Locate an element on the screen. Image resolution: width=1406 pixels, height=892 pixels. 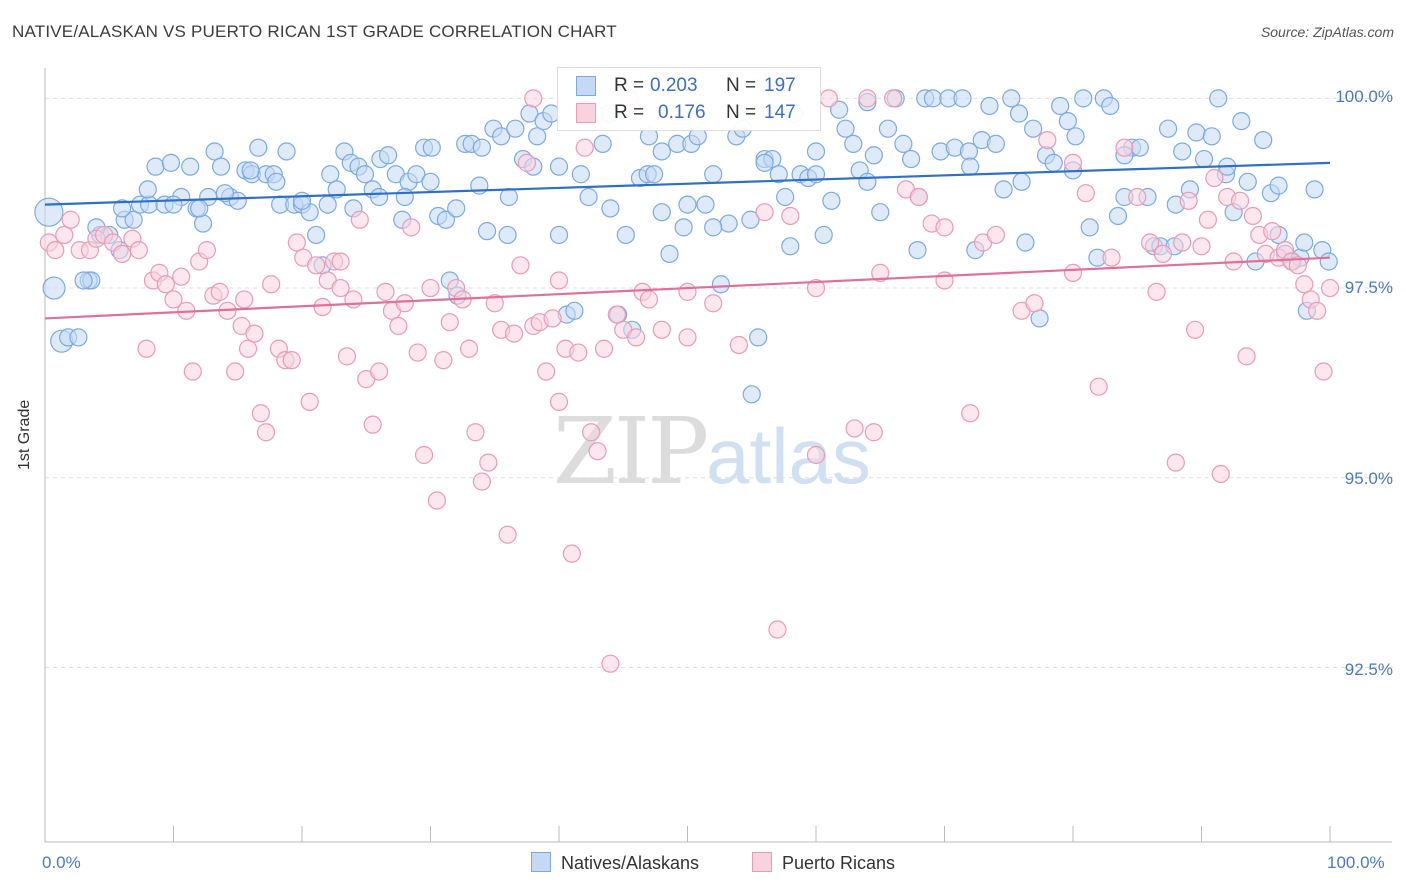
natives-legend-swatch is located at coordinates (541, 862).